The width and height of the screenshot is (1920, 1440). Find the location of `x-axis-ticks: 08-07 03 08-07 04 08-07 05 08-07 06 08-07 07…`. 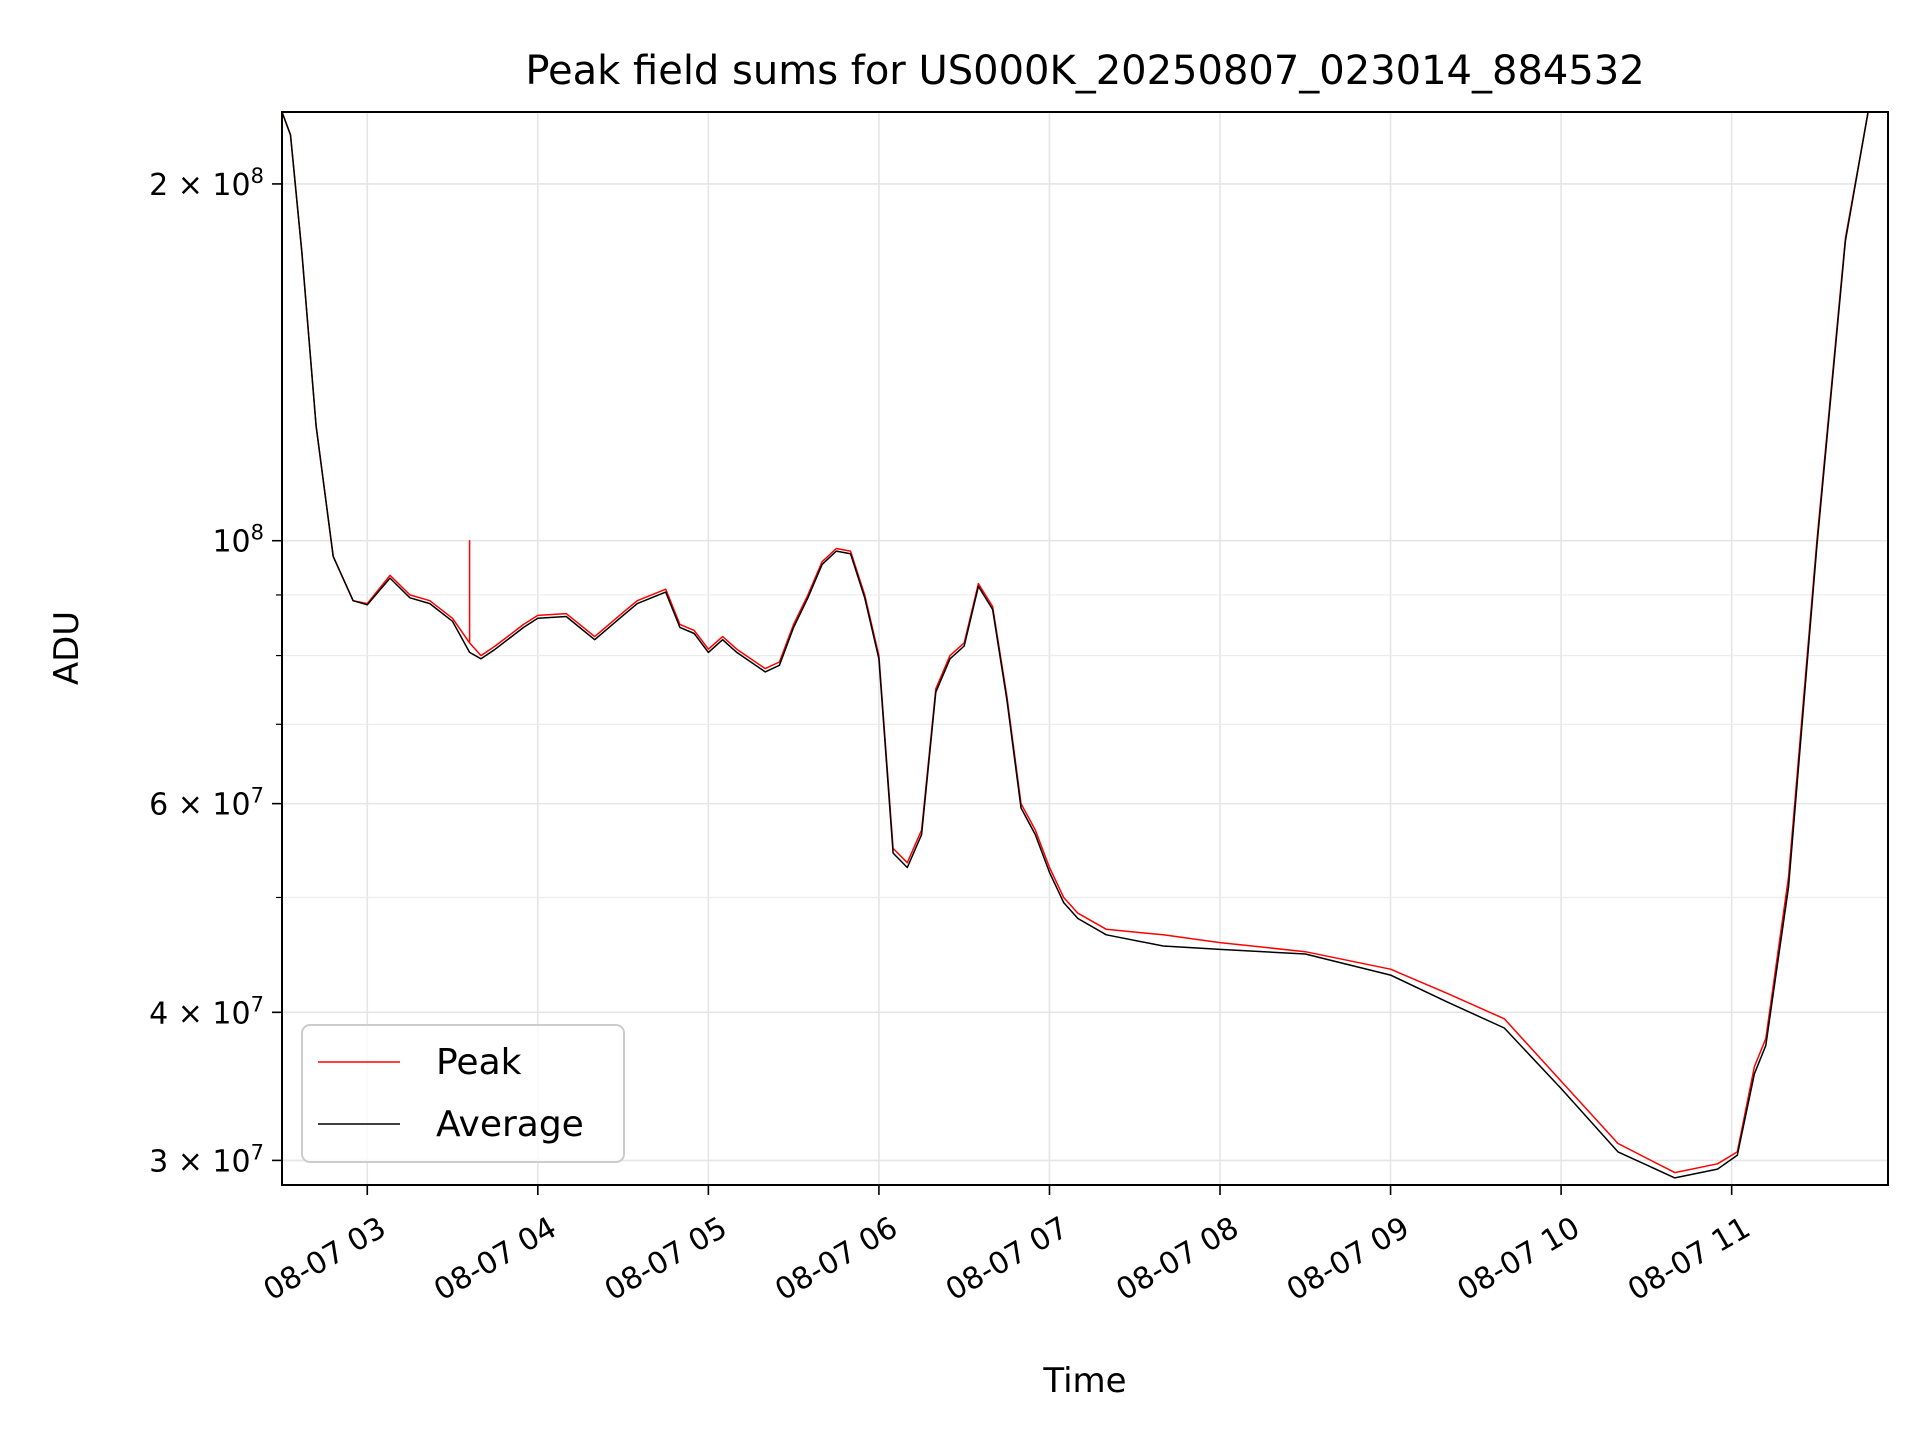

x-axis-ticks: 08-07 03 08-07 04 08-07 05 08-07 06 08-07 07… is located at coordinates (1007, 1246).